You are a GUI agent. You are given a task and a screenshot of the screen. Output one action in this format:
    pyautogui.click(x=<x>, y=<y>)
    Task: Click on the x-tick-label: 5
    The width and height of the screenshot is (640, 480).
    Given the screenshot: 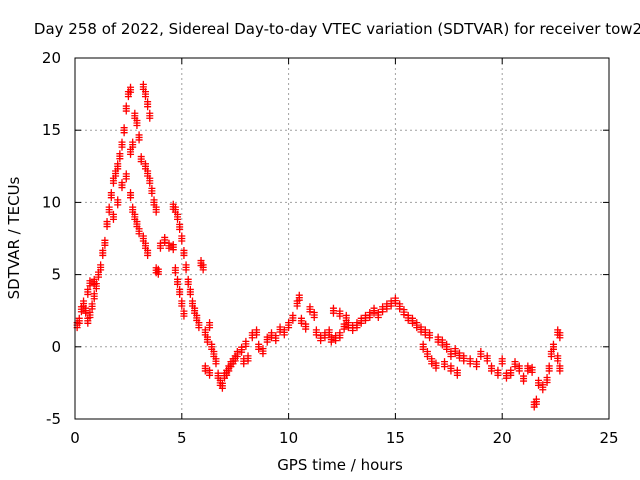 What is the action you would take?
    pyautogui.click(x=182, y=438)
    